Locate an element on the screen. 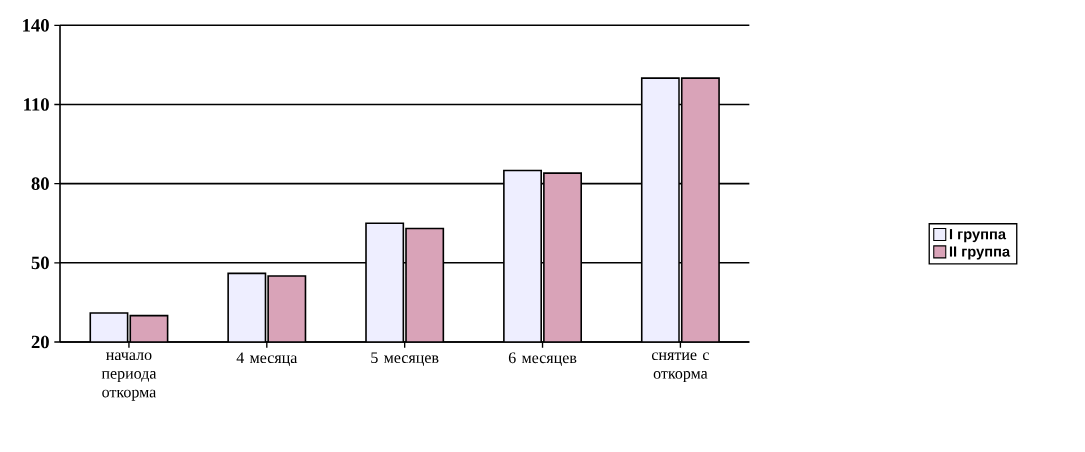  x-tick-label: снятие с откорма is located at coordinates (680, 367).